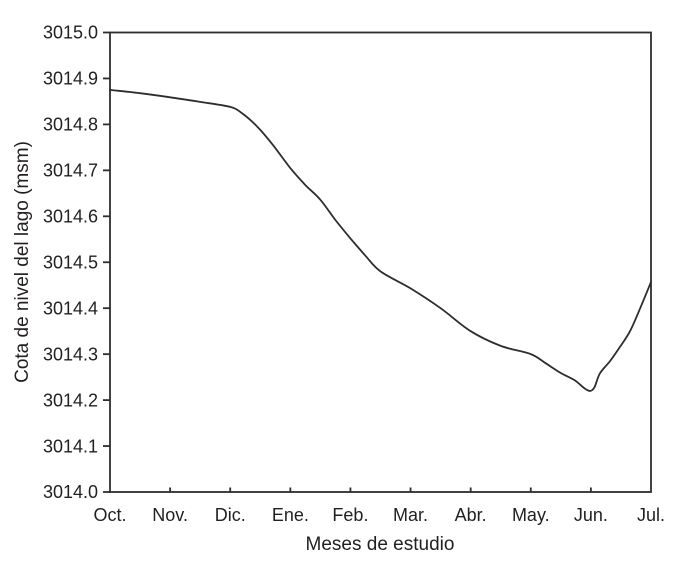 This screenshot has width=689, height=565. What do you see at coordinates (651, 515) in the screenshot?
I see `x-tick-label: Jul.` at bounding box center [651, 515].